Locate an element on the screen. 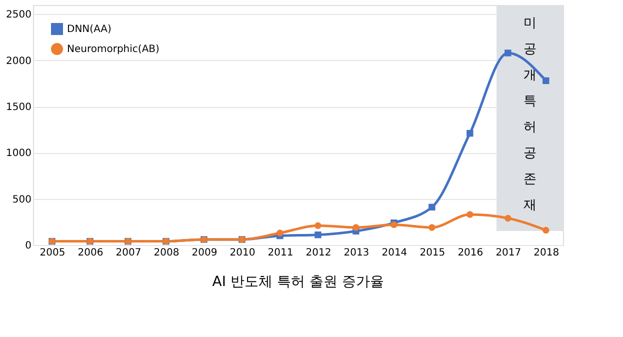 Image resolution: width=623 pixels, height=337 pixels. legend-label: DNN(AA) is located at coordinates (89, 29).